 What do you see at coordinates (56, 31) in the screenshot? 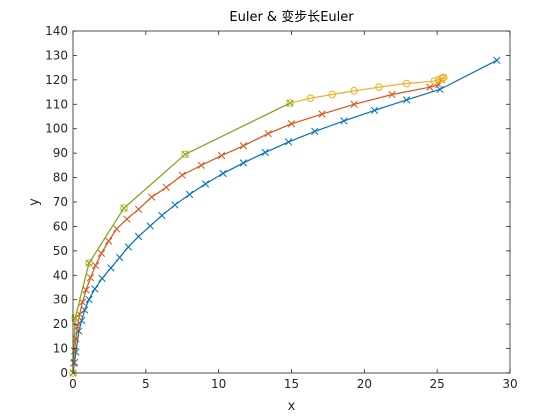
I see `y-tick-label: 140` at bounding box center [56, 31].